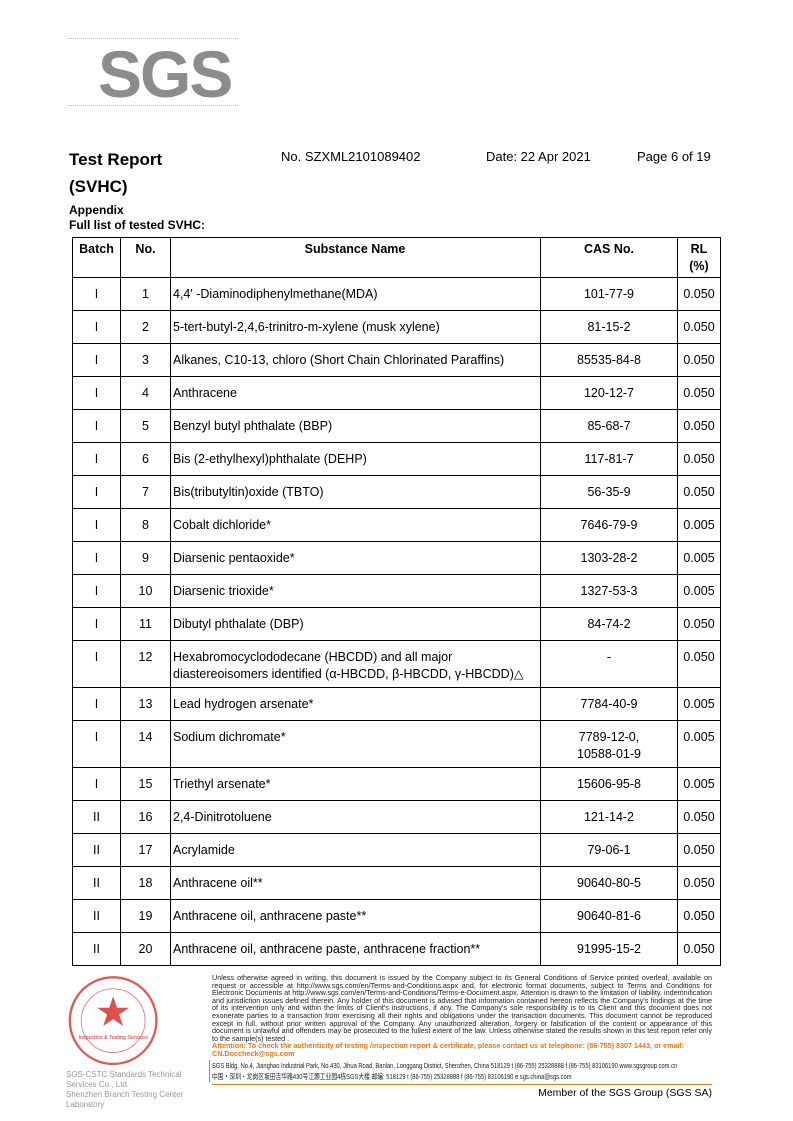 Image resolution: width=793 pixels, height=1121 pixels. I want to click on sgs-logo: SGS, so click(154, 76).